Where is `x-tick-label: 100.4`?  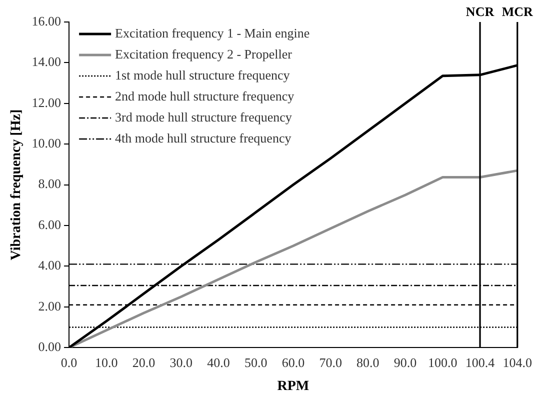
x-tick-label: 100.4 is located at coordinates (480, 362).